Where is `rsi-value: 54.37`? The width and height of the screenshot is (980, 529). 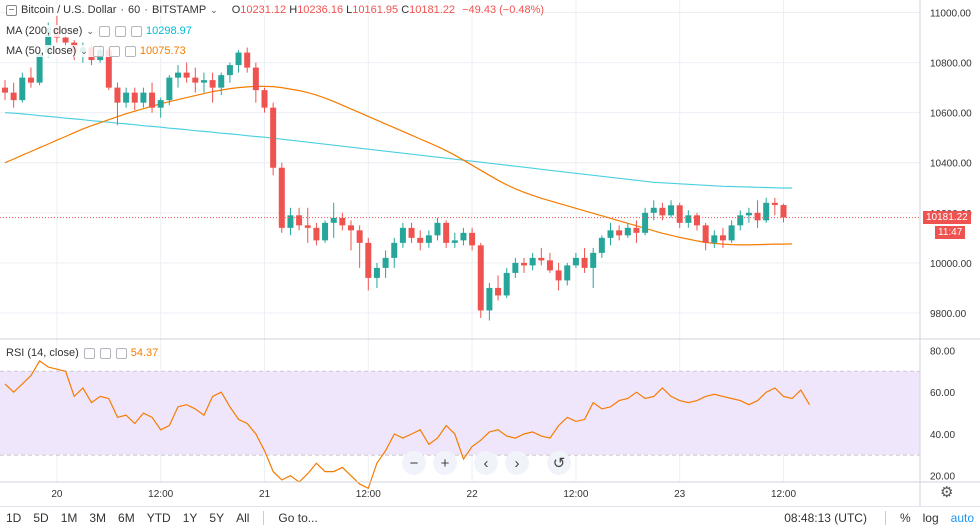
rsi-value: 54.37 is located at coordinates (144, 353).